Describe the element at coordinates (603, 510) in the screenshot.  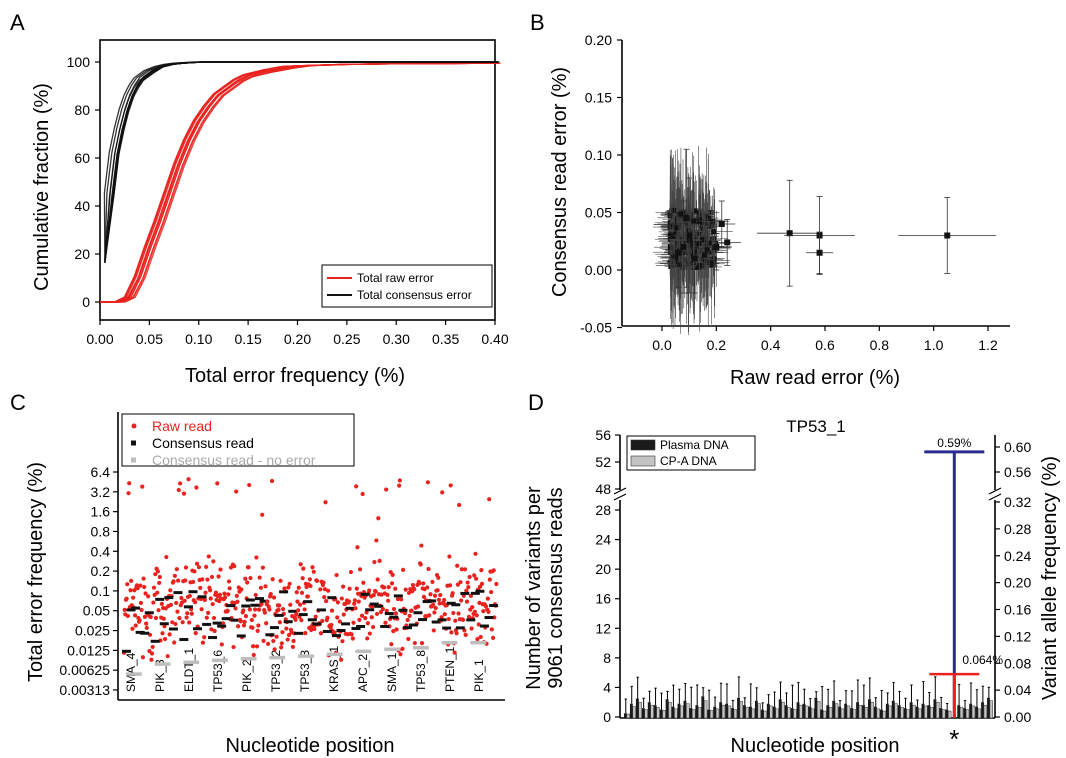
I see `panel-d-ytick-label: 28` at that location.